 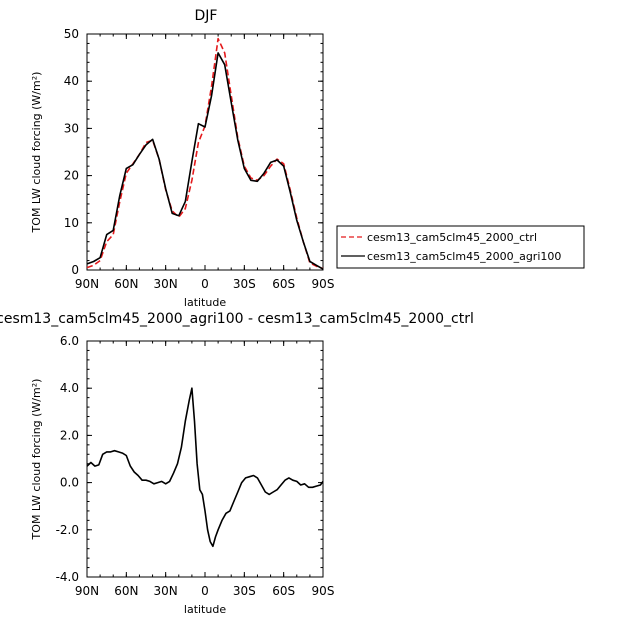 I want to click on top-series-lines, so click(x=205, y=153).